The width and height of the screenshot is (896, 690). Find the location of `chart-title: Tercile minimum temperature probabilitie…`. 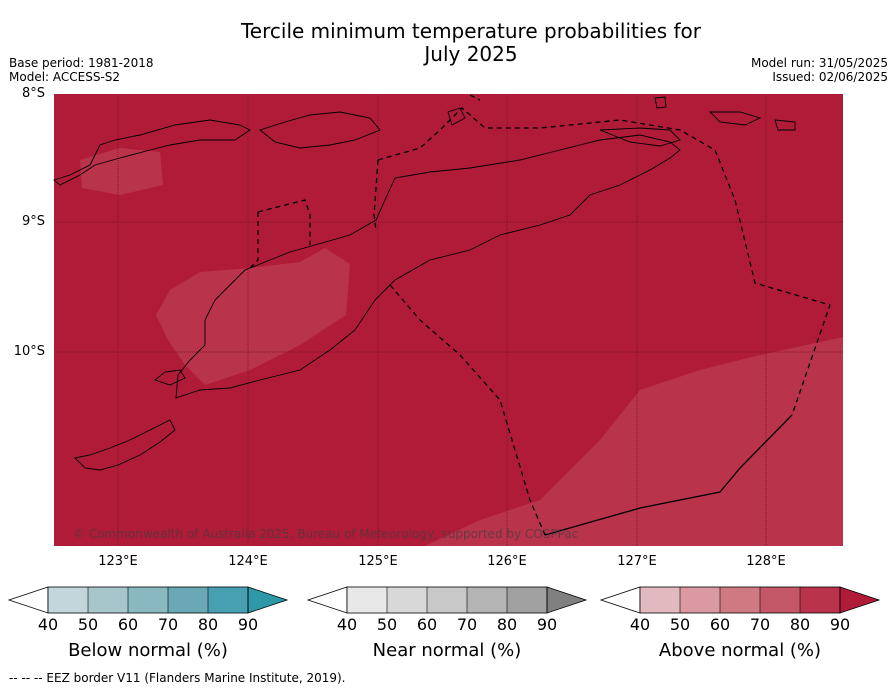

chart-title: Tercile minimum temperature probabilitie… is located at coordinates (448, 43).